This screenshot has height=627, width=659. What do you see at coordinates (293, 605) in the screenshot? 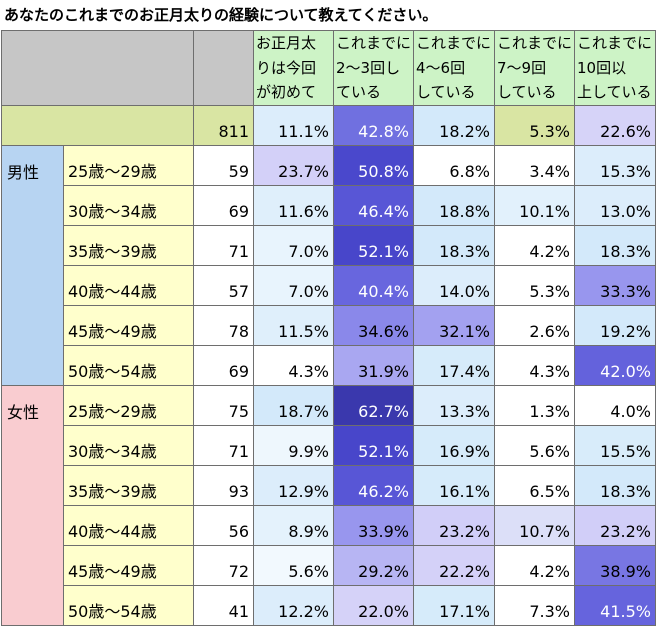
I see `value-cell: 12.2%` at bounding box center [293, 605].